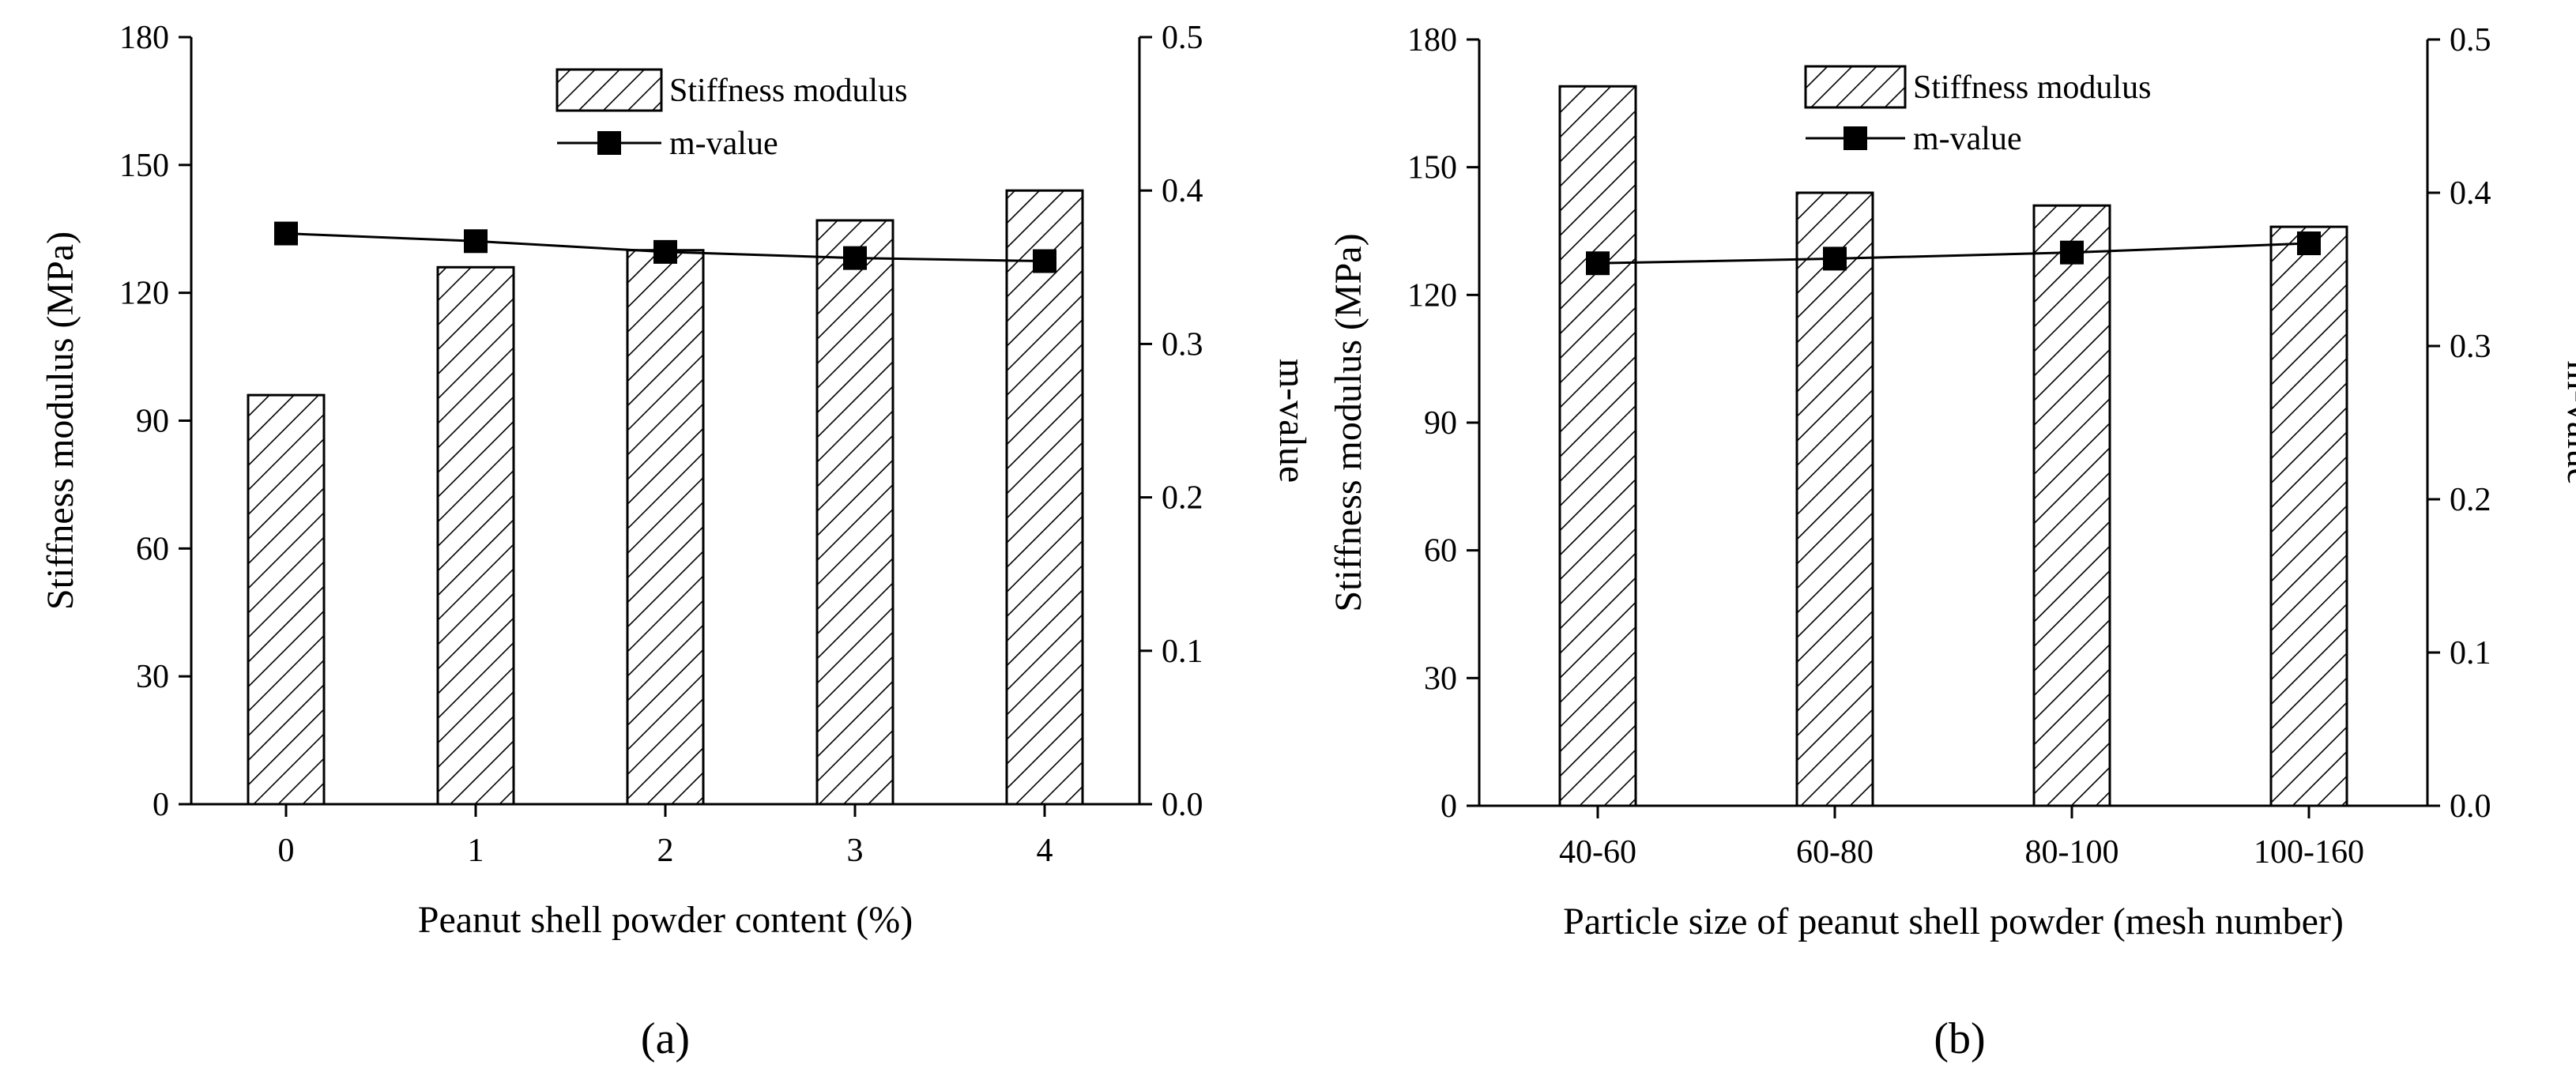 The image size is (2576, 1087). Describe the element at coordinates (152, 549) in the screenshot. I see `panel-a-ytick-left-label: 60` at that location.